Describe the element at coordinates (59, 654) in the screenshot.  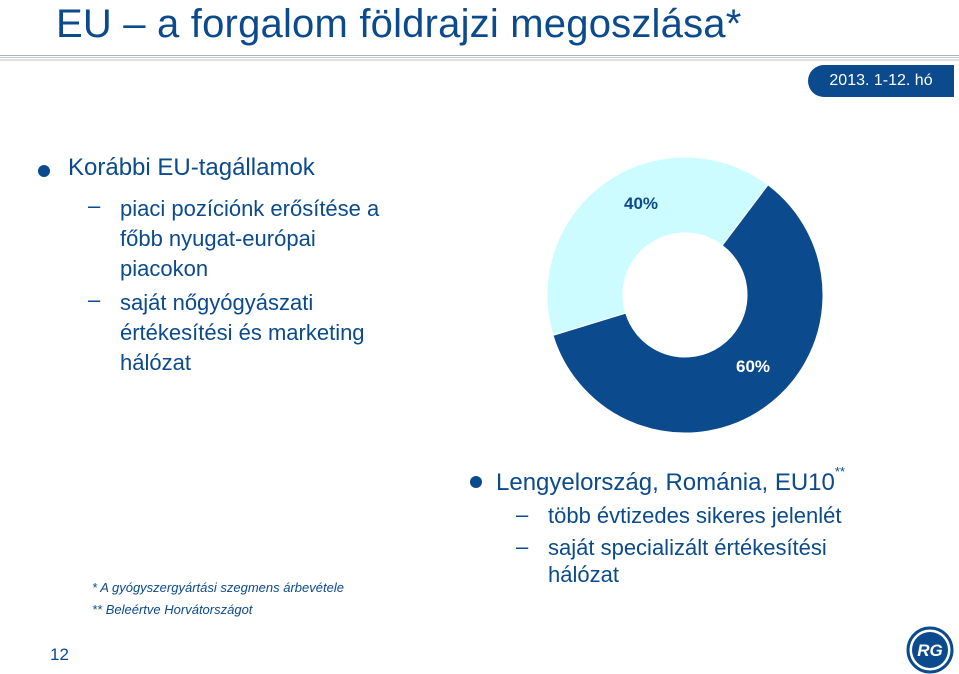
I see `page-number: 12` at that location.